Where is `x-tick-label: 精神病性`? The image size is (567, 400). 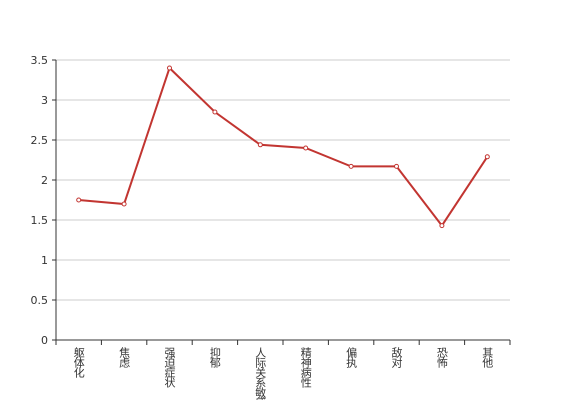 x-tick-label: 精神病性 is located at coordinates (305, 368).